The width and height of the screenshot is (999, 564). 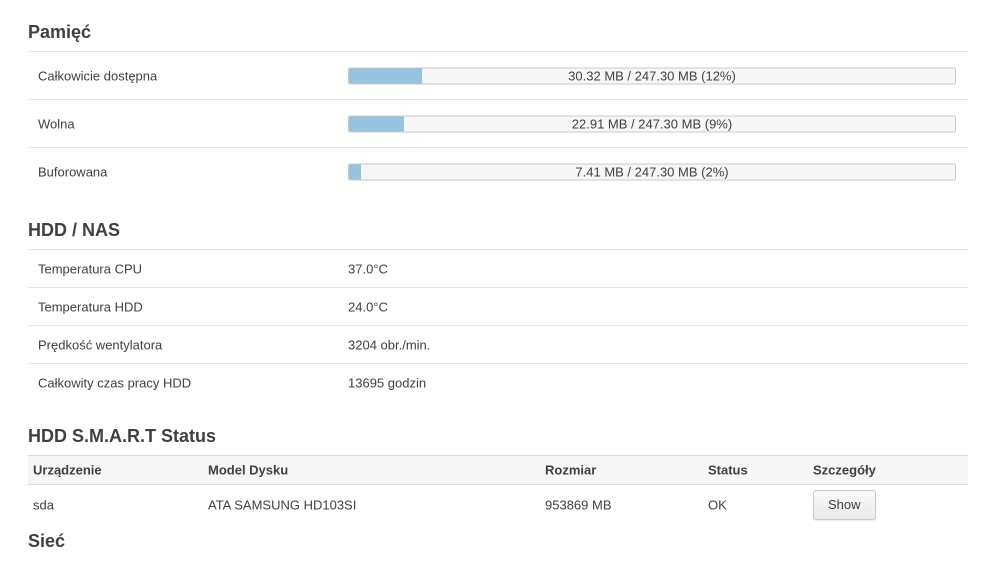 I want to click on memory-progress-bar: 30.32 MB / 247.30 MB (12%), so click(x=652, y=75).